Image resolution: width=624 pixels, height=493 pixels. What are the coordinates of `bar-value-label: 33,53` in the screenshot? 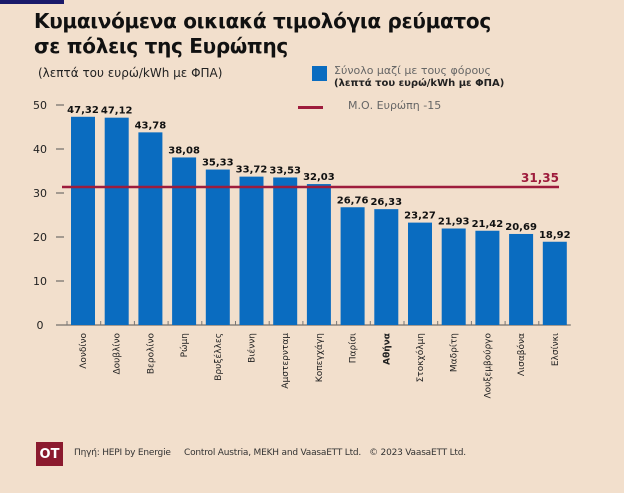 It's located at (285, 170).